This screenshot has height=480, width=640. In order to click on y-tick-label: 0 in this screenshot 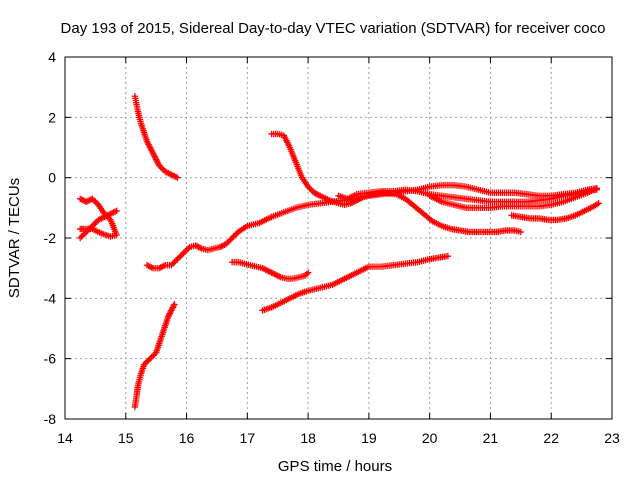, I will do `click(52, 178)`.